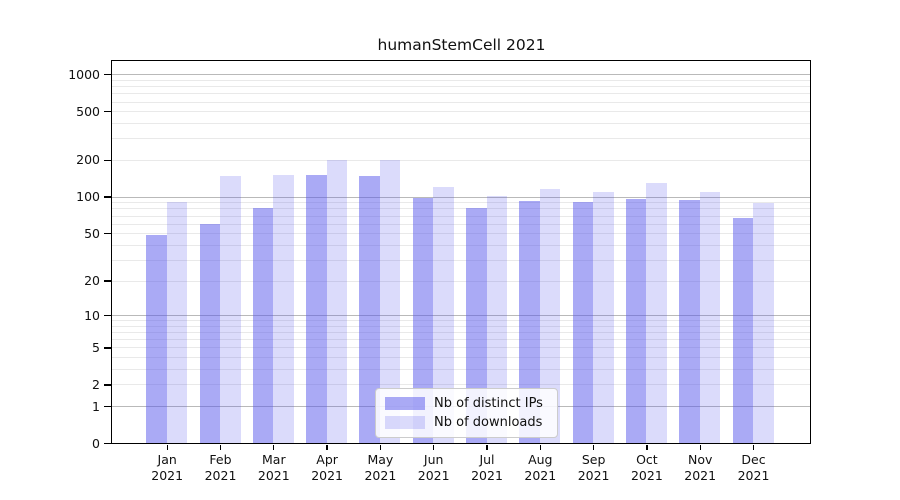 Image resolution: width=900 pixels, height=500 pixels. I want to click on x-tick-label-jun: Jun 2021, so click(434, 467).